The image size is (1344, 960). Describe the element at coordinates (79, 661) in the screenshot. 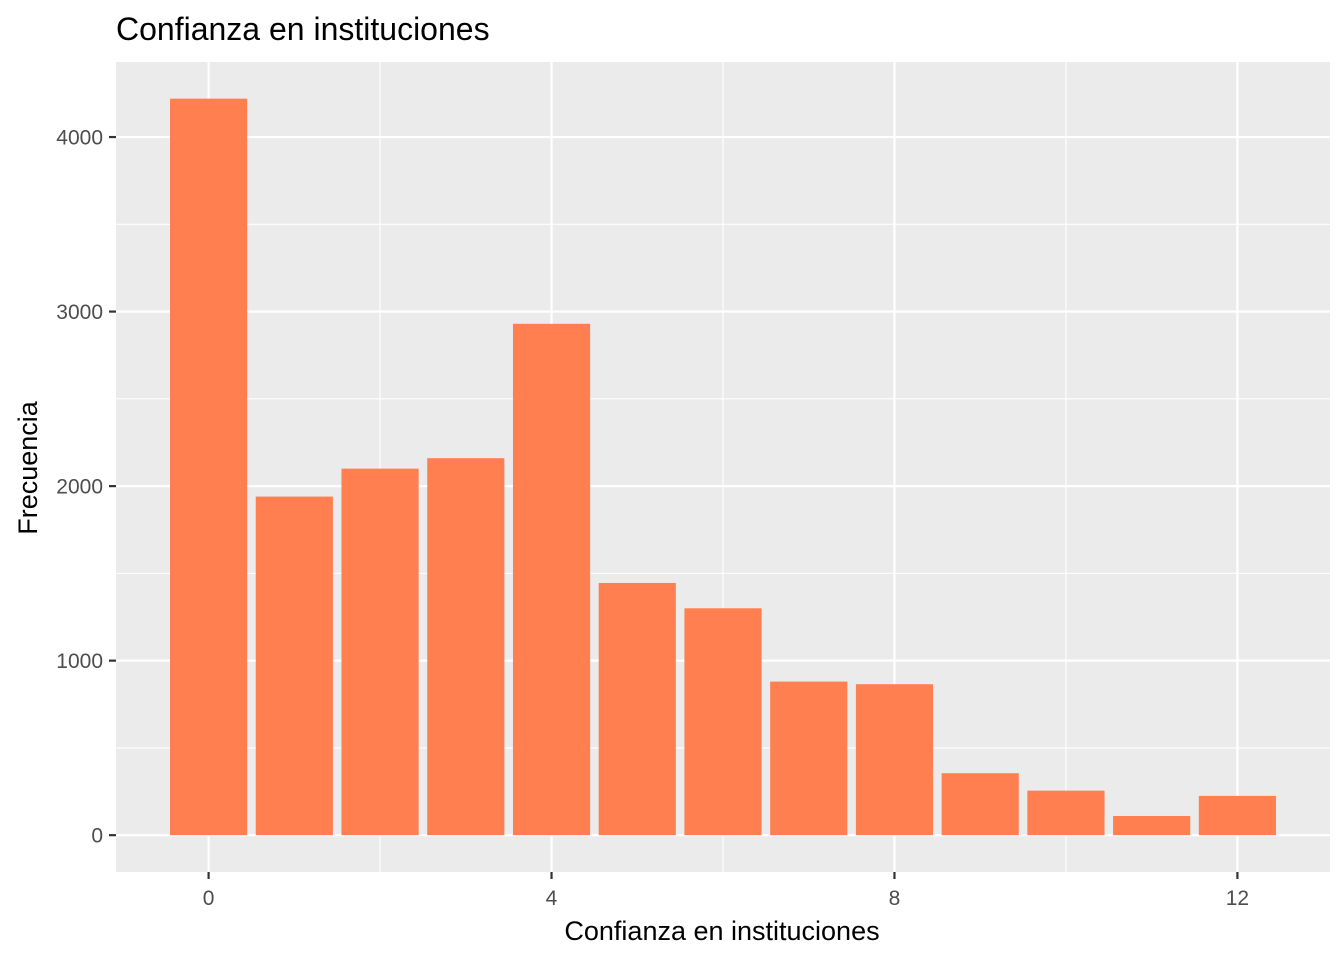

I see `y-tick-label: 1000` at that location.